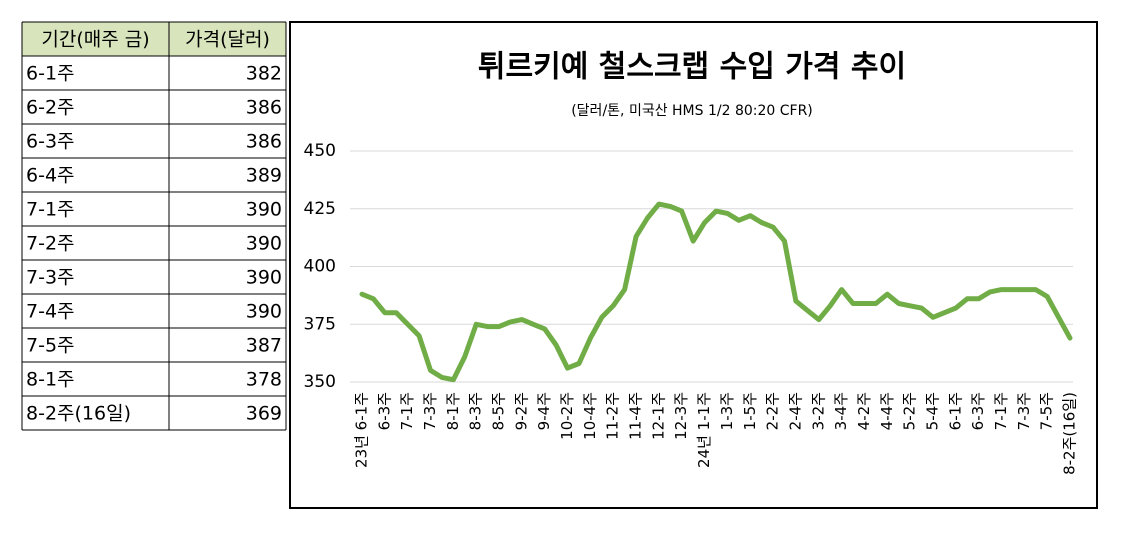  I want to click on x-tick-label: 6-1주, so click(955, 411).